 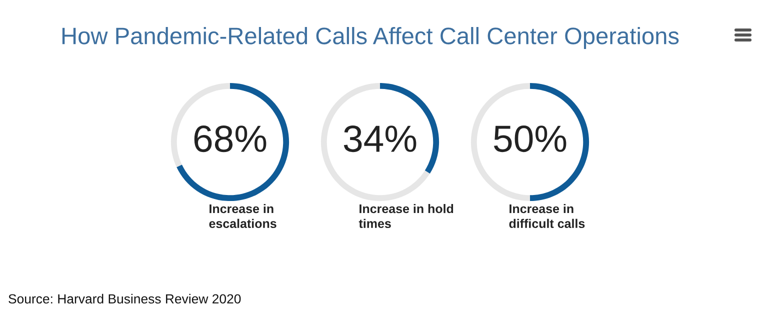 I want to click on text: Increase in difficult calls, so click(x=547, y=216).